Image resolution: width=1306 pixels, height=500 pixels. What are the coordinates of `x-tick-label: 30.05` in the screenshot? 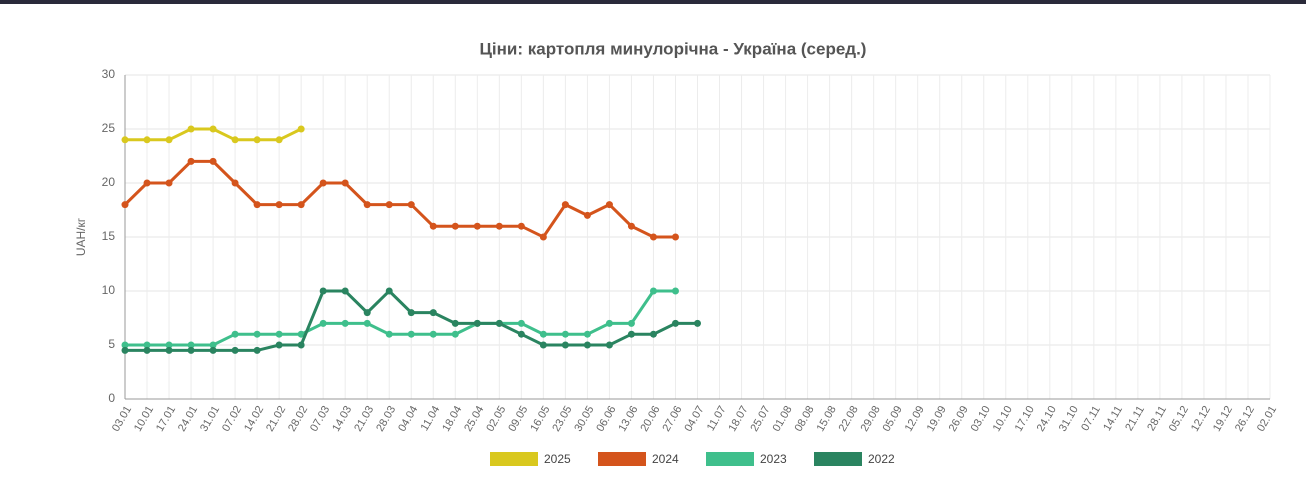 It's located at (584, 419).